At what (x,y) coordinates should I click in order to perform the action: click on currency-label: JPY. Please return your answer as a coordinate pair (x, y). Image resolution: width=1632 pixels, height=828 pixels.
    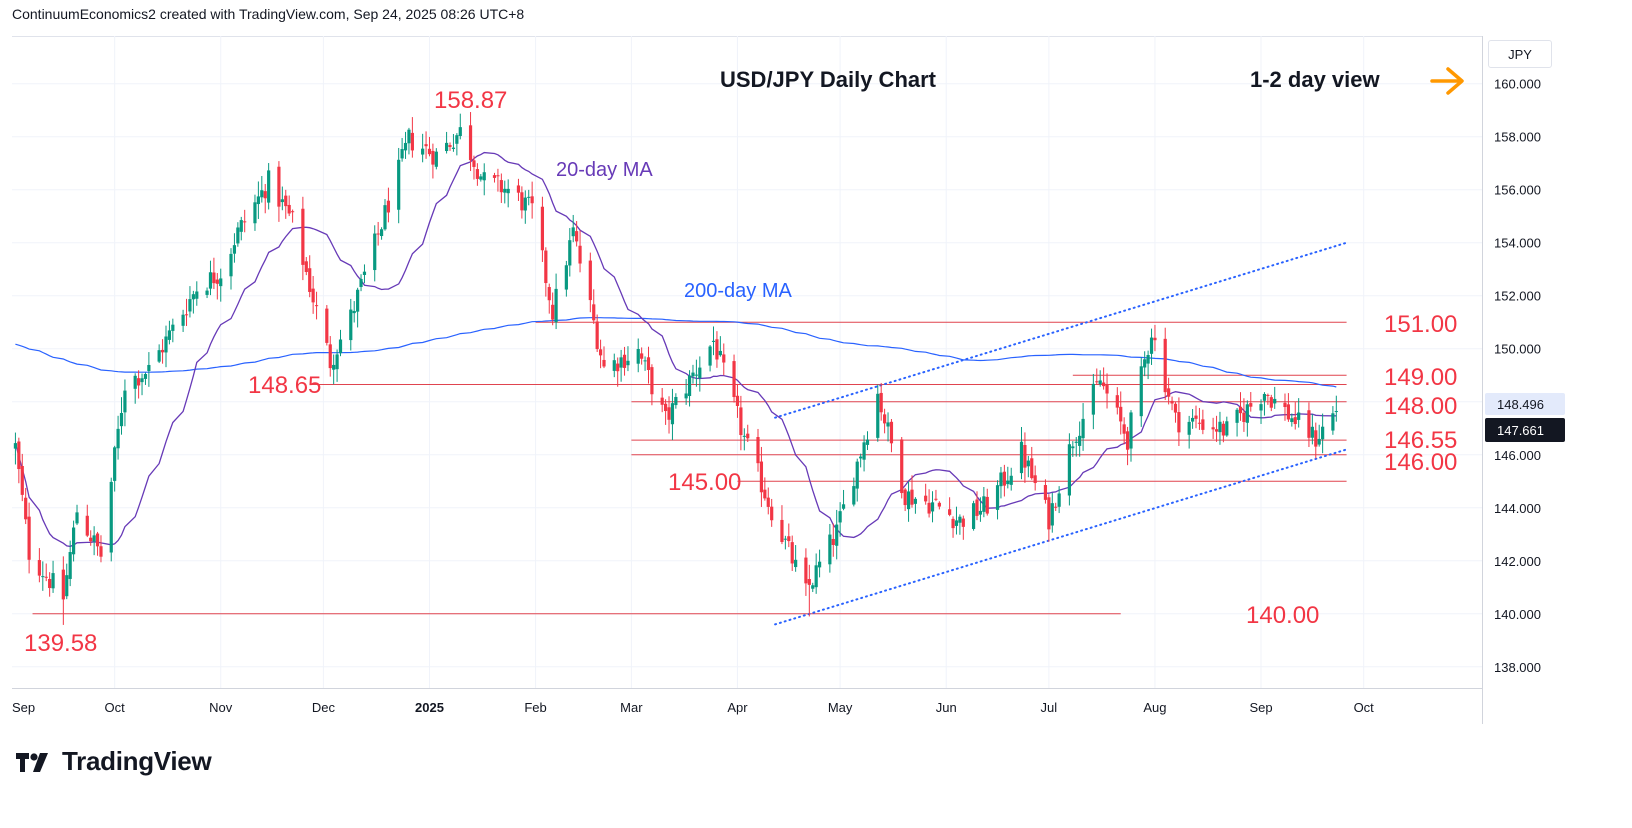
    Looking at the image, I should click on (1520, 54).